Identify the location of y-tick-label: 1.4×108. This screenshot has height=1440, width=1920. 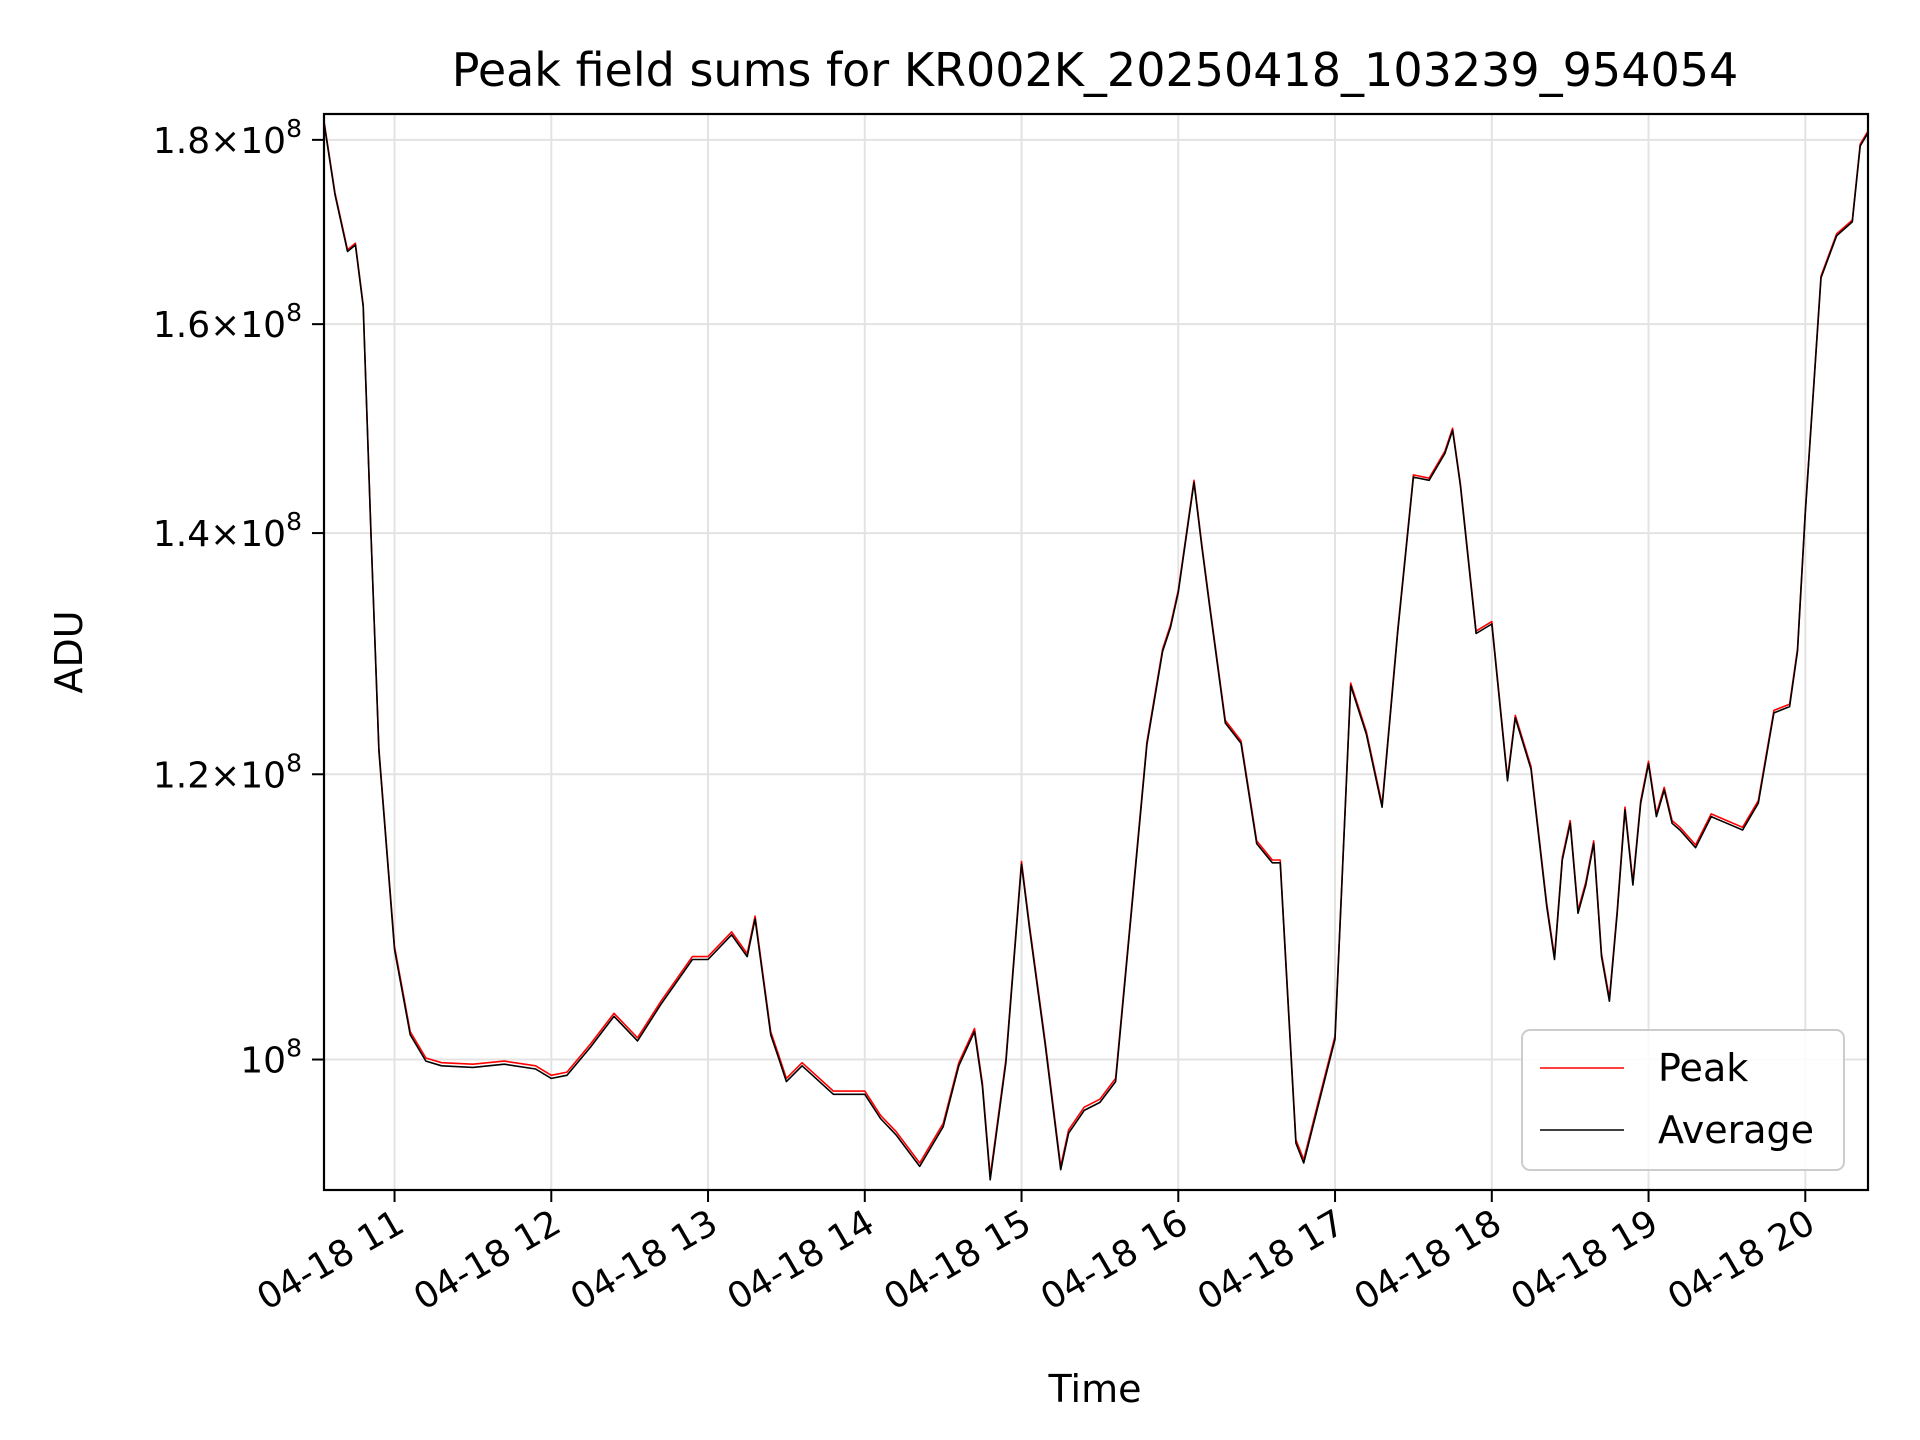
(227, 531).